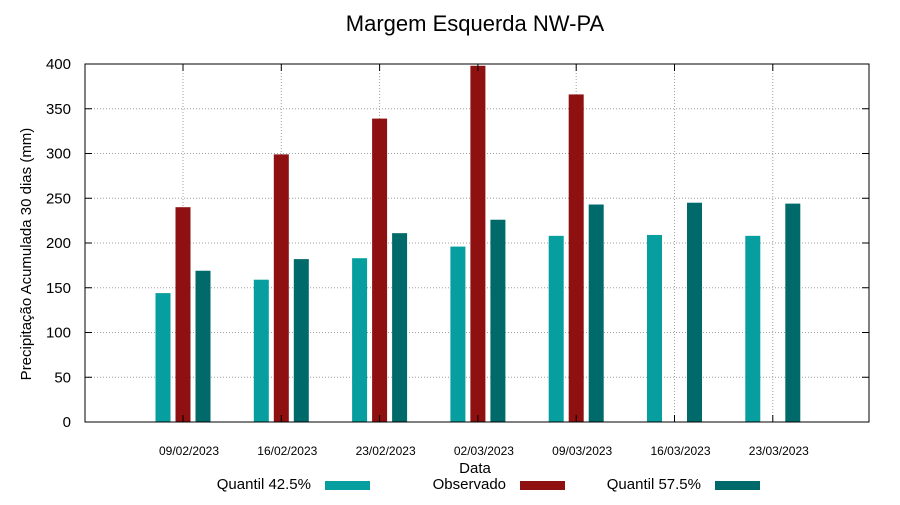 This screenshot has width=900, height=505. Describe the element at coordinates (58, 243) in the screenshot. I see `y-tick-label: 200` at that location.